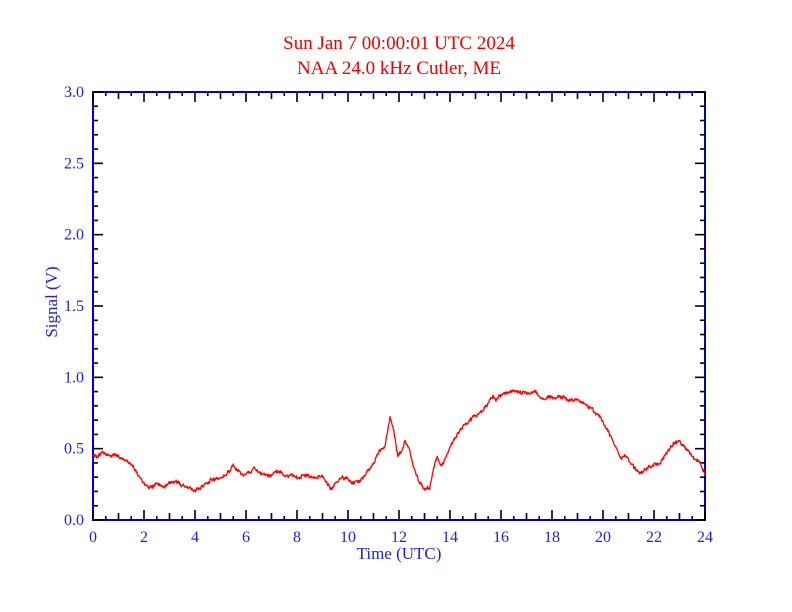 Image resolution: width=792 pixels, height=612 pixels. Describe the element at coordinates (399, 68) in the screenshot. I see `chart-title-line2: NAA 24.0 kHz Cutler, ME` at that location.